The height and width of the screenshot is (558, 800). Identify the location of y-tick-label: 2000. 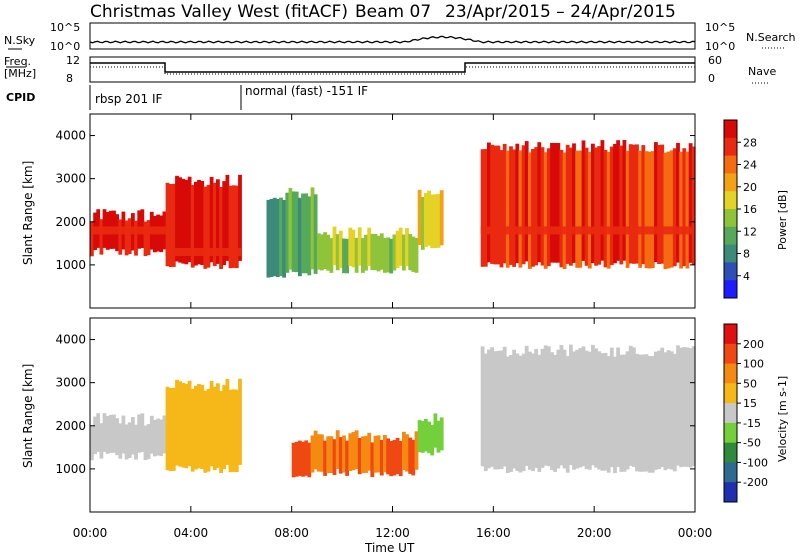
(70, 426).